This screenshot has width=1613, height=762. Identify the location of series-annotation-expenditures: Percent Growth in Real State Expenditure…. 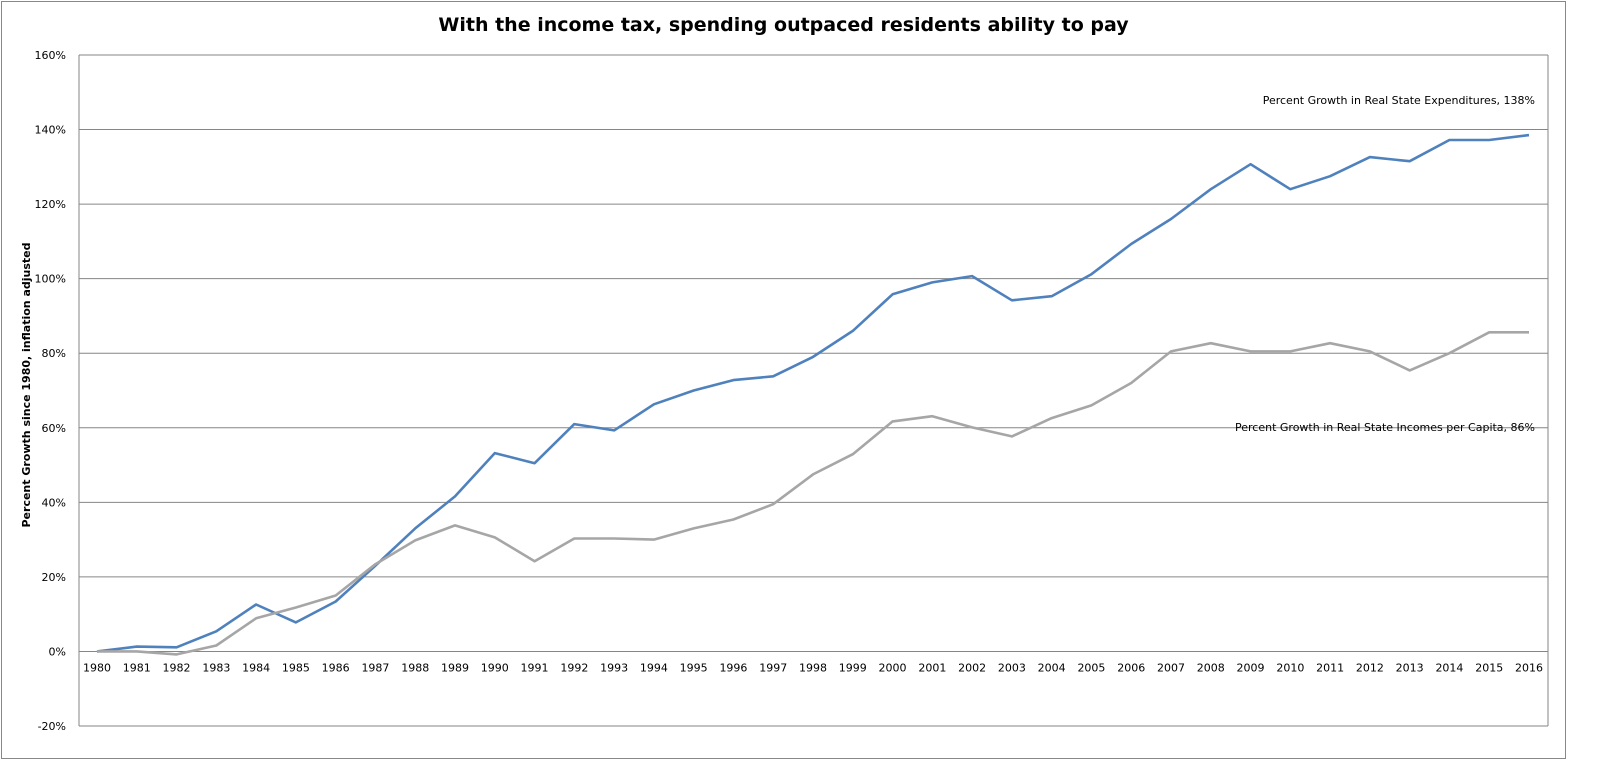
(1399, 100).